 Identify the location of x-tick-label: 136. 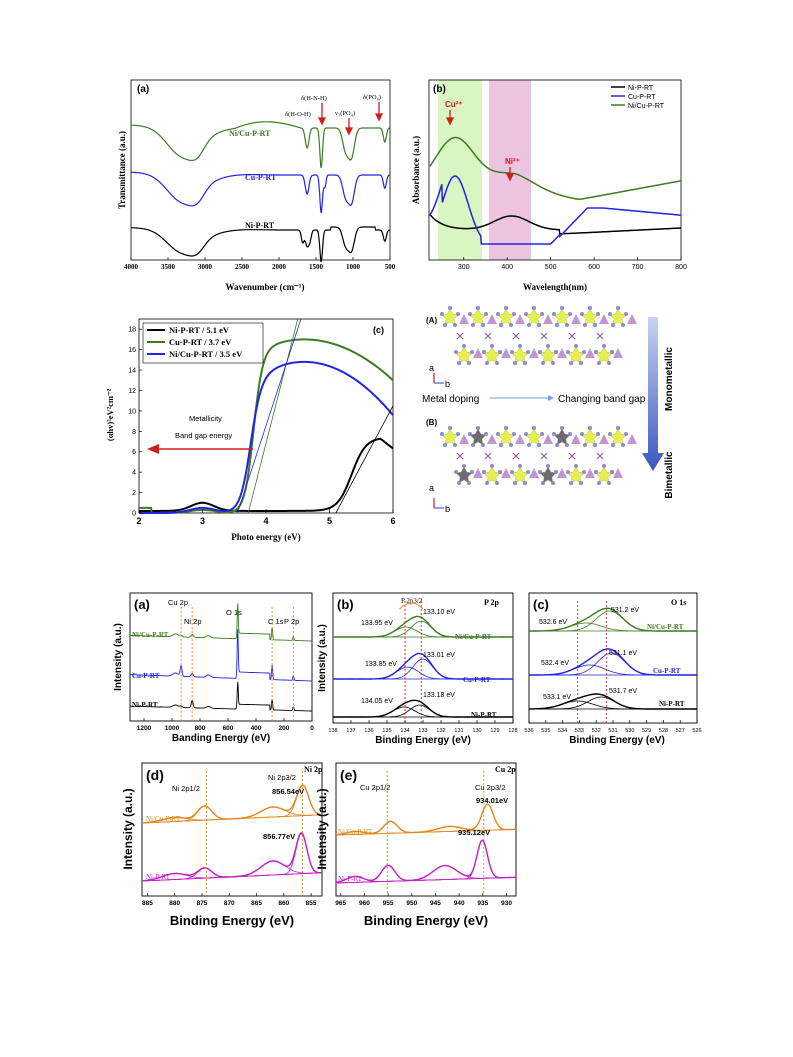
(368, 731).